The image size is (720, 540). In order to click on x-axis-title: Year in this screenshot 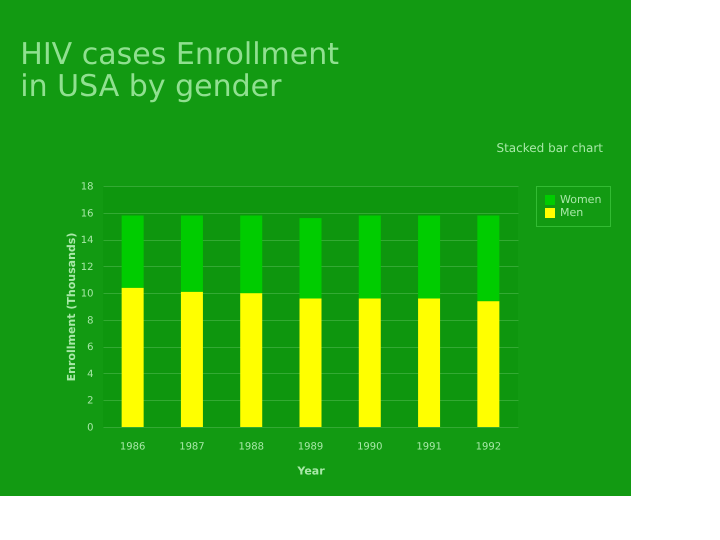, I will do `click(311, 471)`.